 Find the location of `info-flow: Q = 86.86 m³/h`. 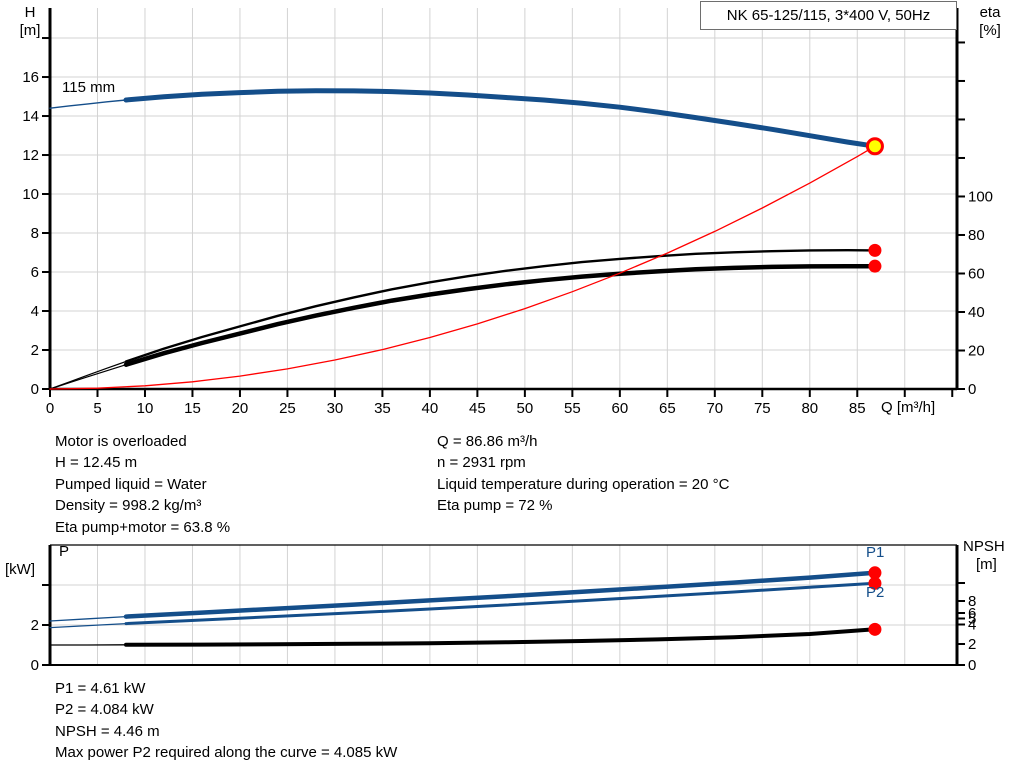

info-flow: Q = 86.86 m³/h is located at coordinates (487, 441).